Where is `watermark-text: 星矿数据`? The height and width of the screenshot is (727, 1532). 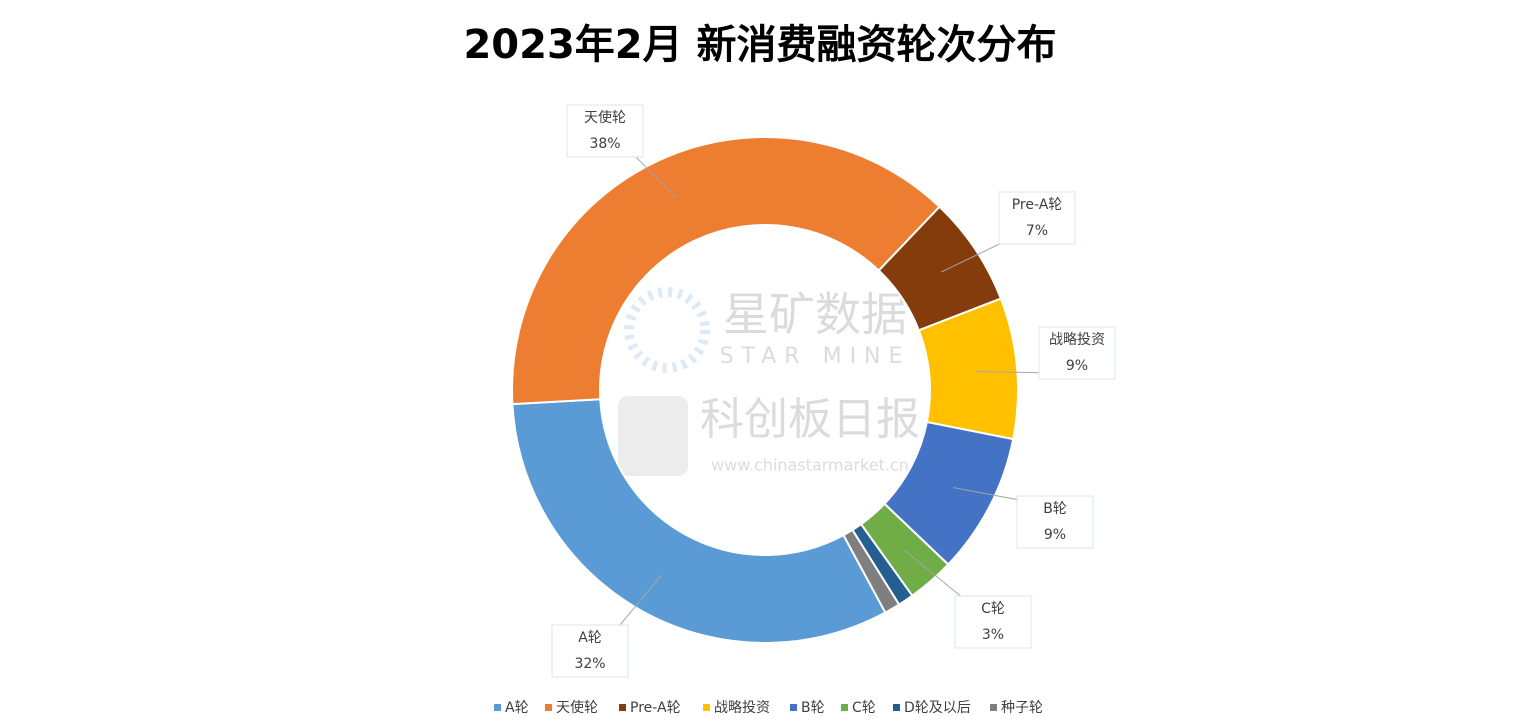 watermark-text: 星矿数据 is located at coordinates (815, 315).